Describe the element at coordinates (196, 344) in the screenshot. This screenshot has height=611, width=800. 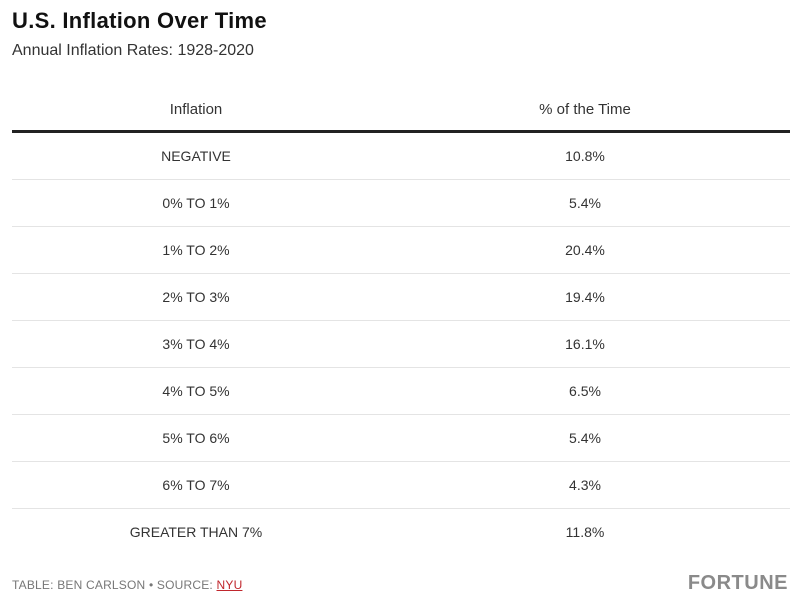
I see `inflation-range-cell: 3% TO 4%` at that location.